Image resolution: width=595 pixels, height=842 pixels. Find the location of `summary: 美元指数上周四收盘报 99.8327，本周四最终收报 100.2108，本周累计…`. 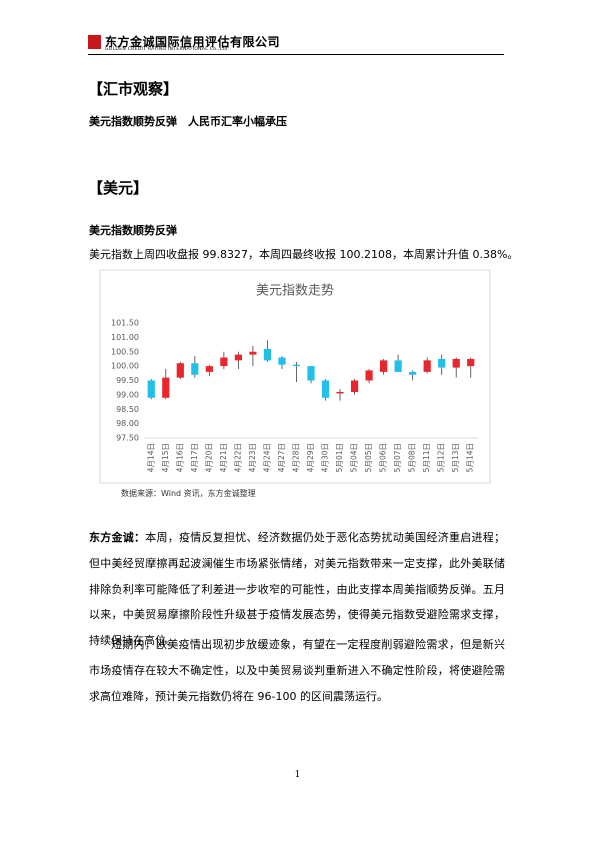

summary: 美元指数上周四收盘报 99.8327，本周四最终收报 100.2108，本周累计… is located at coordinates (304, 254).